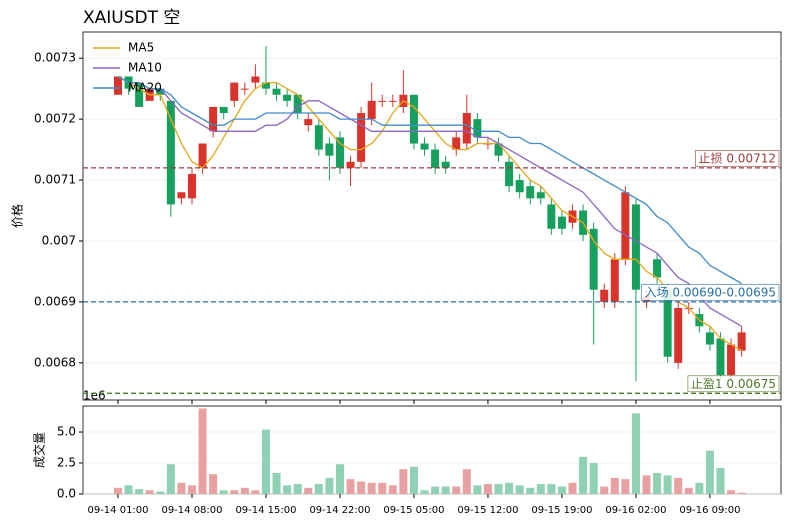 This screenshot has height=526, width=790. What do you see at coordinates (66, 432) in the screenshot?
I see `y-tick-label: 5.0` at bounding box center [66, 432].